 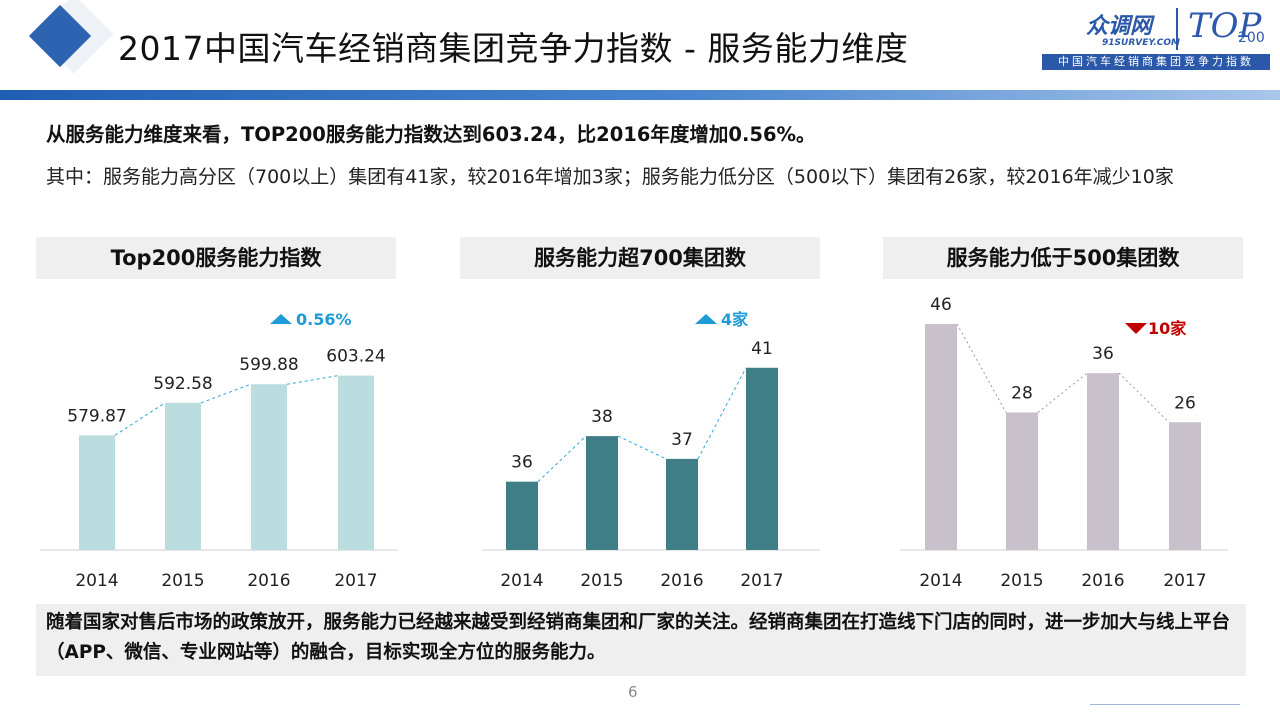 I want to click on chart2-up-arrow-icon, so click(x=706, y=319).